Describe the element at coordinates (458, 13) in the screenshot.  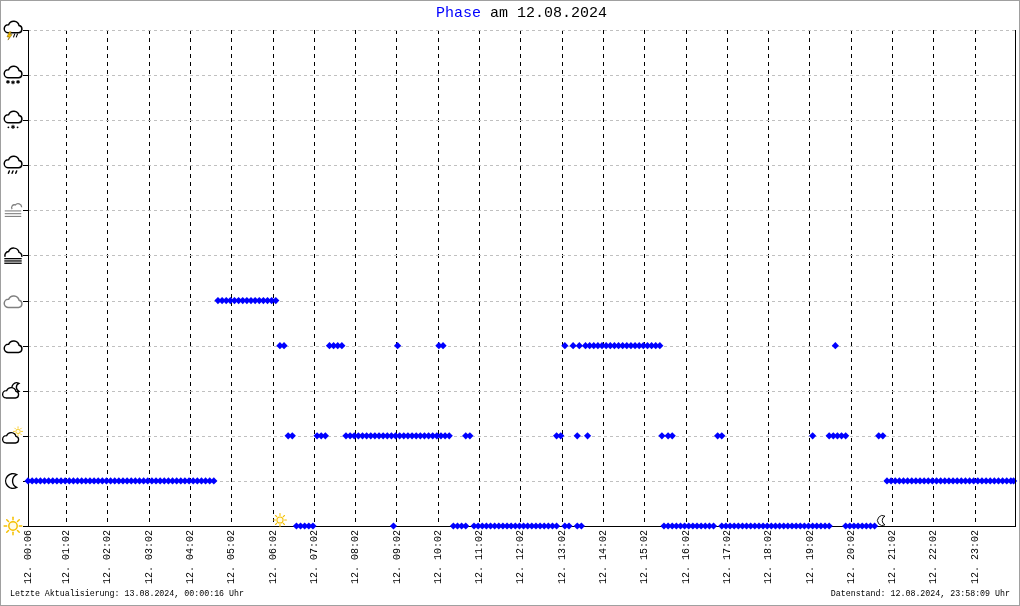
I see `text: Phase` at that location.